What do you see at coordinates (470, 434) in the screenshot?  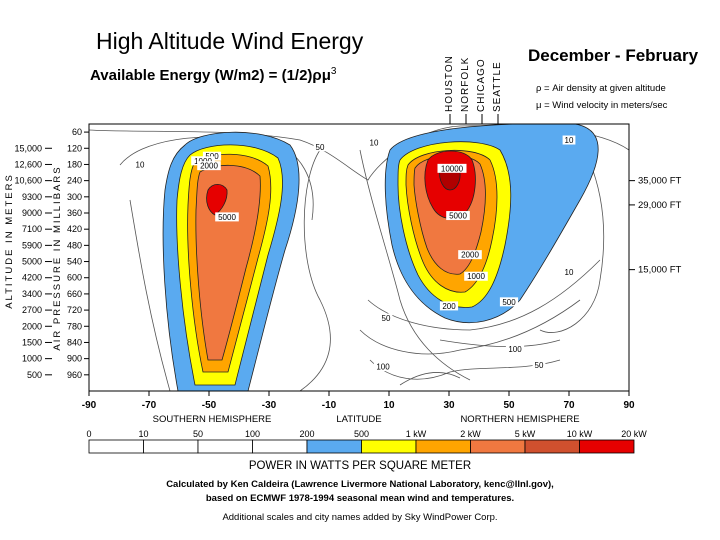 I see `colorbar-label: 2 kW` at bounding box center [470, 434].